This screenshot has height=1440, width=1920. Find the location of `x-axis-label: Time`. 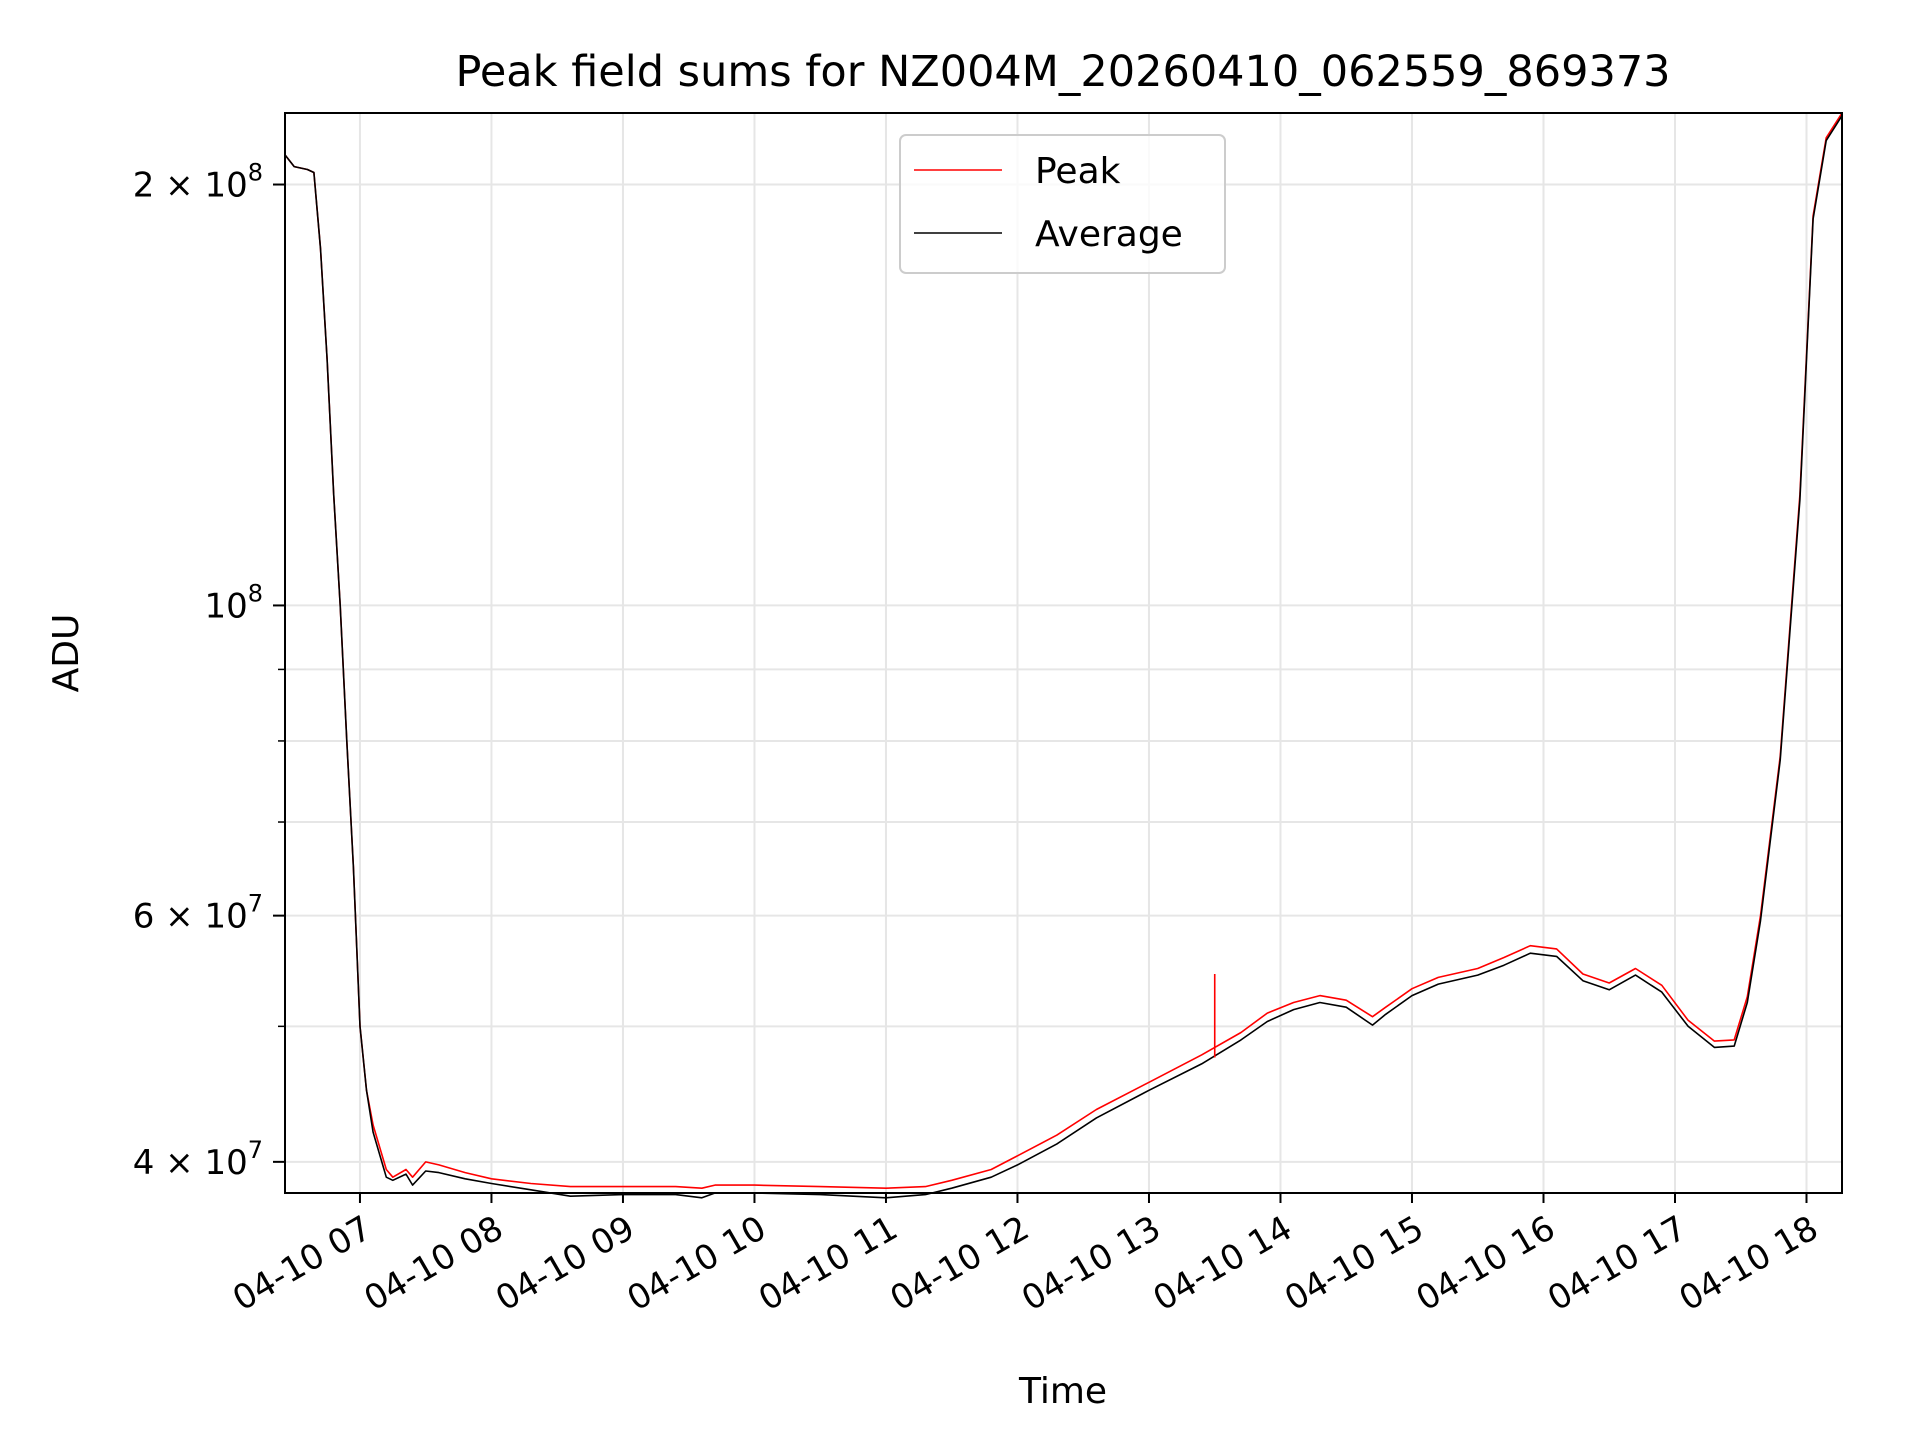

x-axis-label: Time is located at coordinates (1062, 1391).